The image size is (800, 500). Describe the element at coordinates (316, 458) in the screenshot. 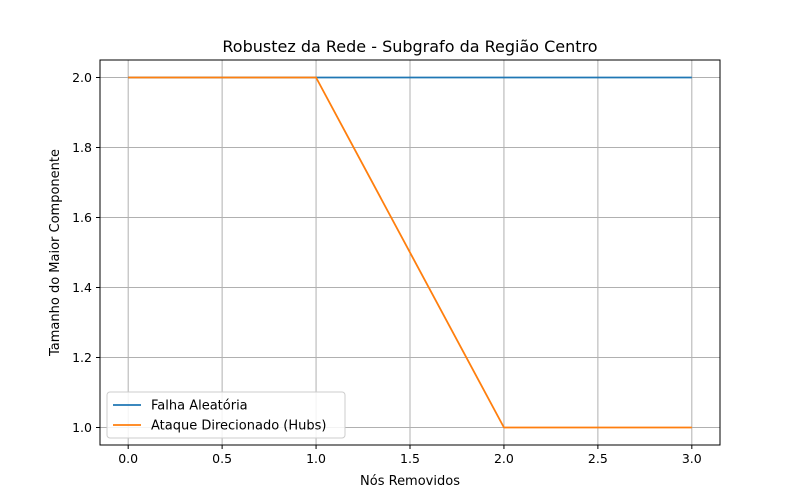

I see `x-tick-label: 1.0` at that location.